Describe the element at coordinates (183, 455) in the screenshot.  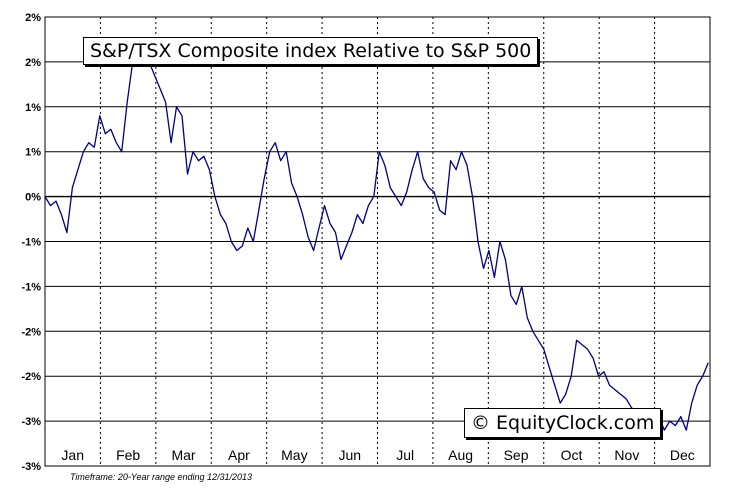
I see `x-tick-label: Mar` at that location.